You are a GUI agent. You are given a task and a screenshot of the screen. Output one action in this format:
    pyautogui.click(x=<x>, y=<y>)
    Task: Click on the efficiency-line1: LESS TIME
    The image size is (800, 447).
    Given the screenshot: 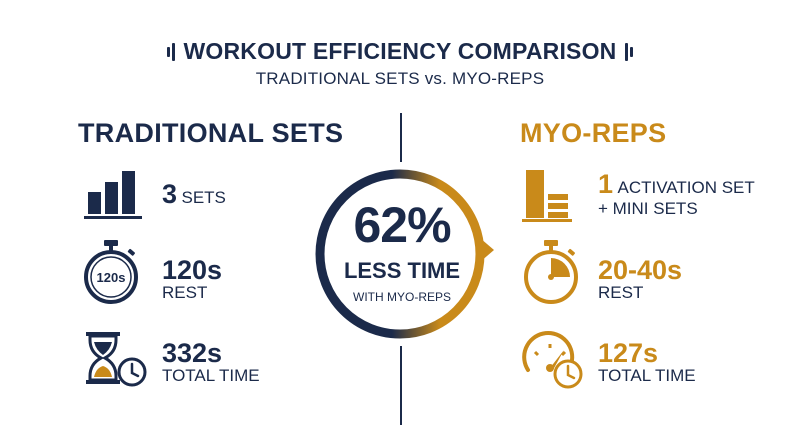 What is the action you would take?
    pyautogui.click(x=402, y=270)
    